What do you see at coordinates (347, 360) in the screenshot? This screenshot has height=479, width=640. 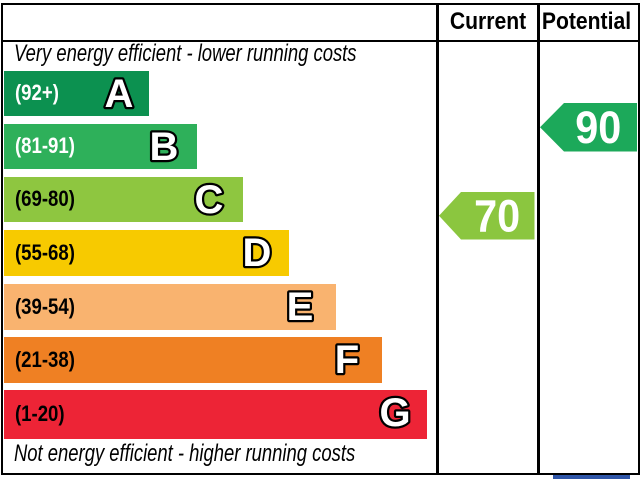 I see `svg-text: F` at bounding box center [347, 360].